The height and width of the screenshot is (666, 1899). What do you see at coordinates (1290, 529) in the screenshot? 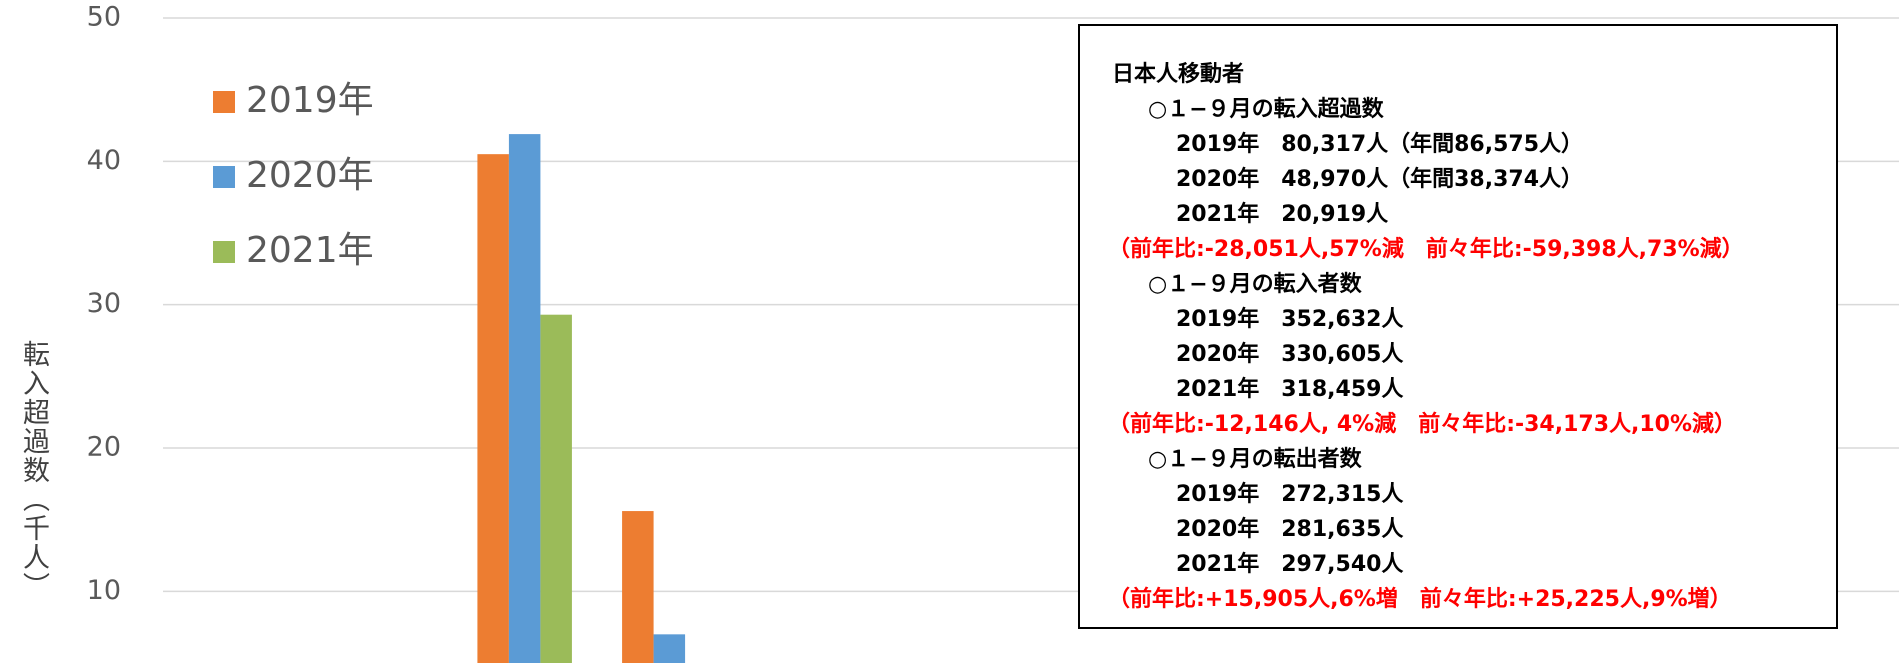
I see `annotation-line: 2020年 281,635人` at bounding box center [1290, 529].